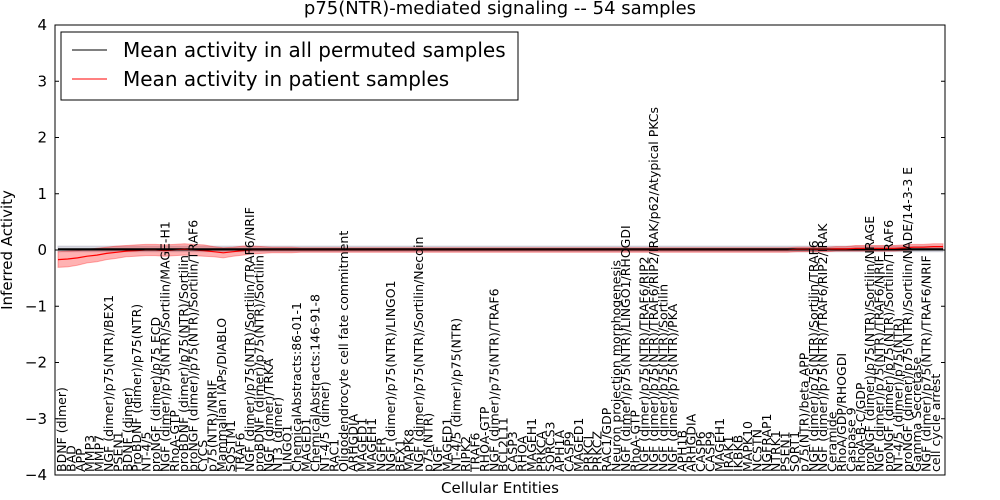  I want to click on entity-label: Caspase 9, so click(850, 439).